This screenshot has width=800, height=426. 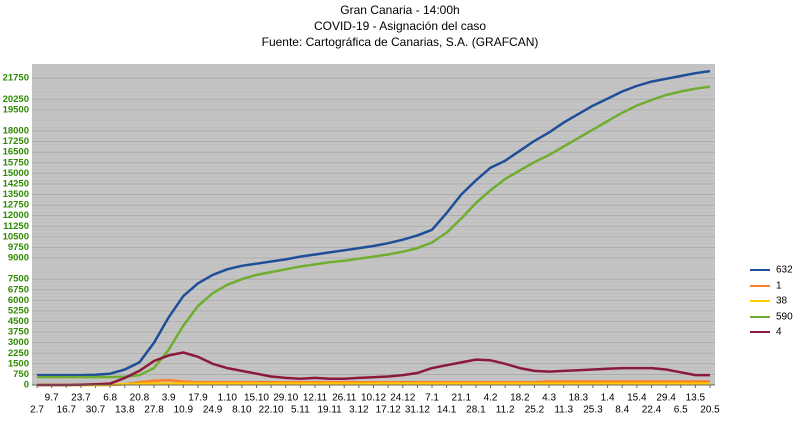 What do you see at coordinates (696, 398) in the screenshot?
I see `x-tick-label: 13.5` at bounding box center [696, 398].